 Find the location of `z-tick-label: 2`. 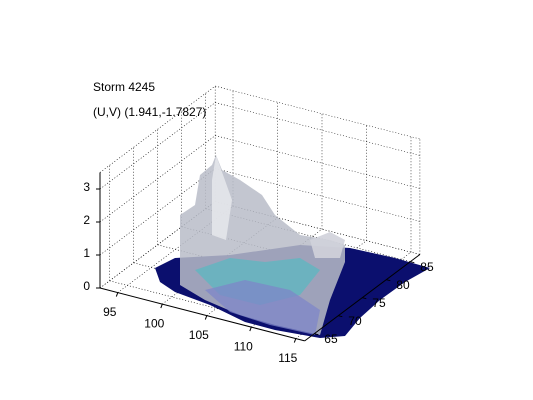

z-tick-label: 2 is located at coordinates (86, 220).